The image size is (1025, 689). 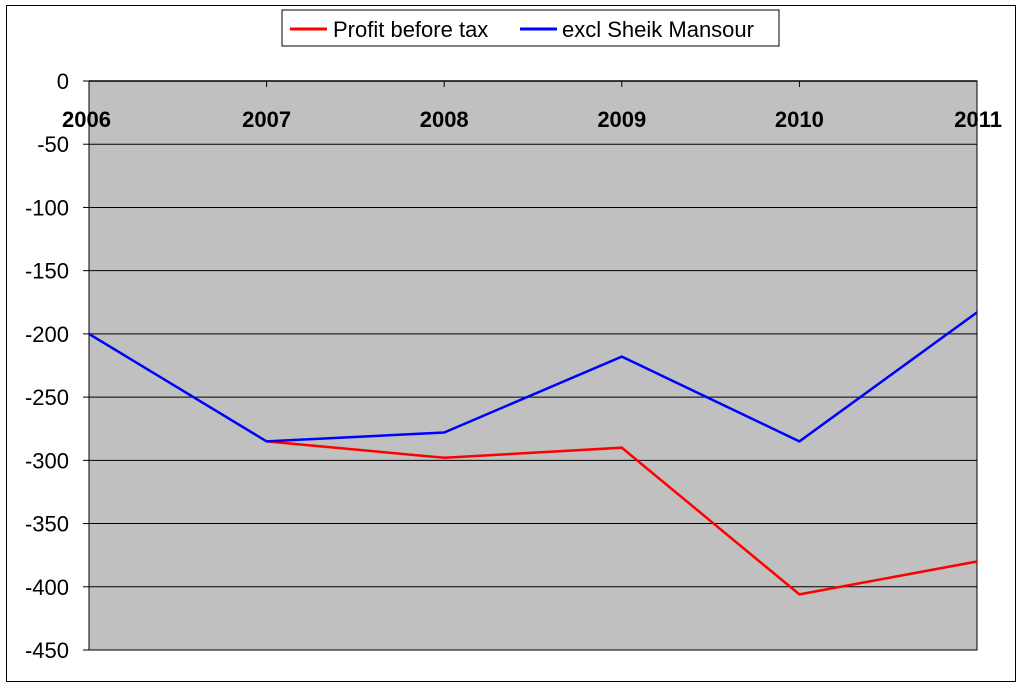 What do you see at coordinates (47, 460) in the screenshot?
I see `y-tick-label: -300` at bounding box center [47, 460].